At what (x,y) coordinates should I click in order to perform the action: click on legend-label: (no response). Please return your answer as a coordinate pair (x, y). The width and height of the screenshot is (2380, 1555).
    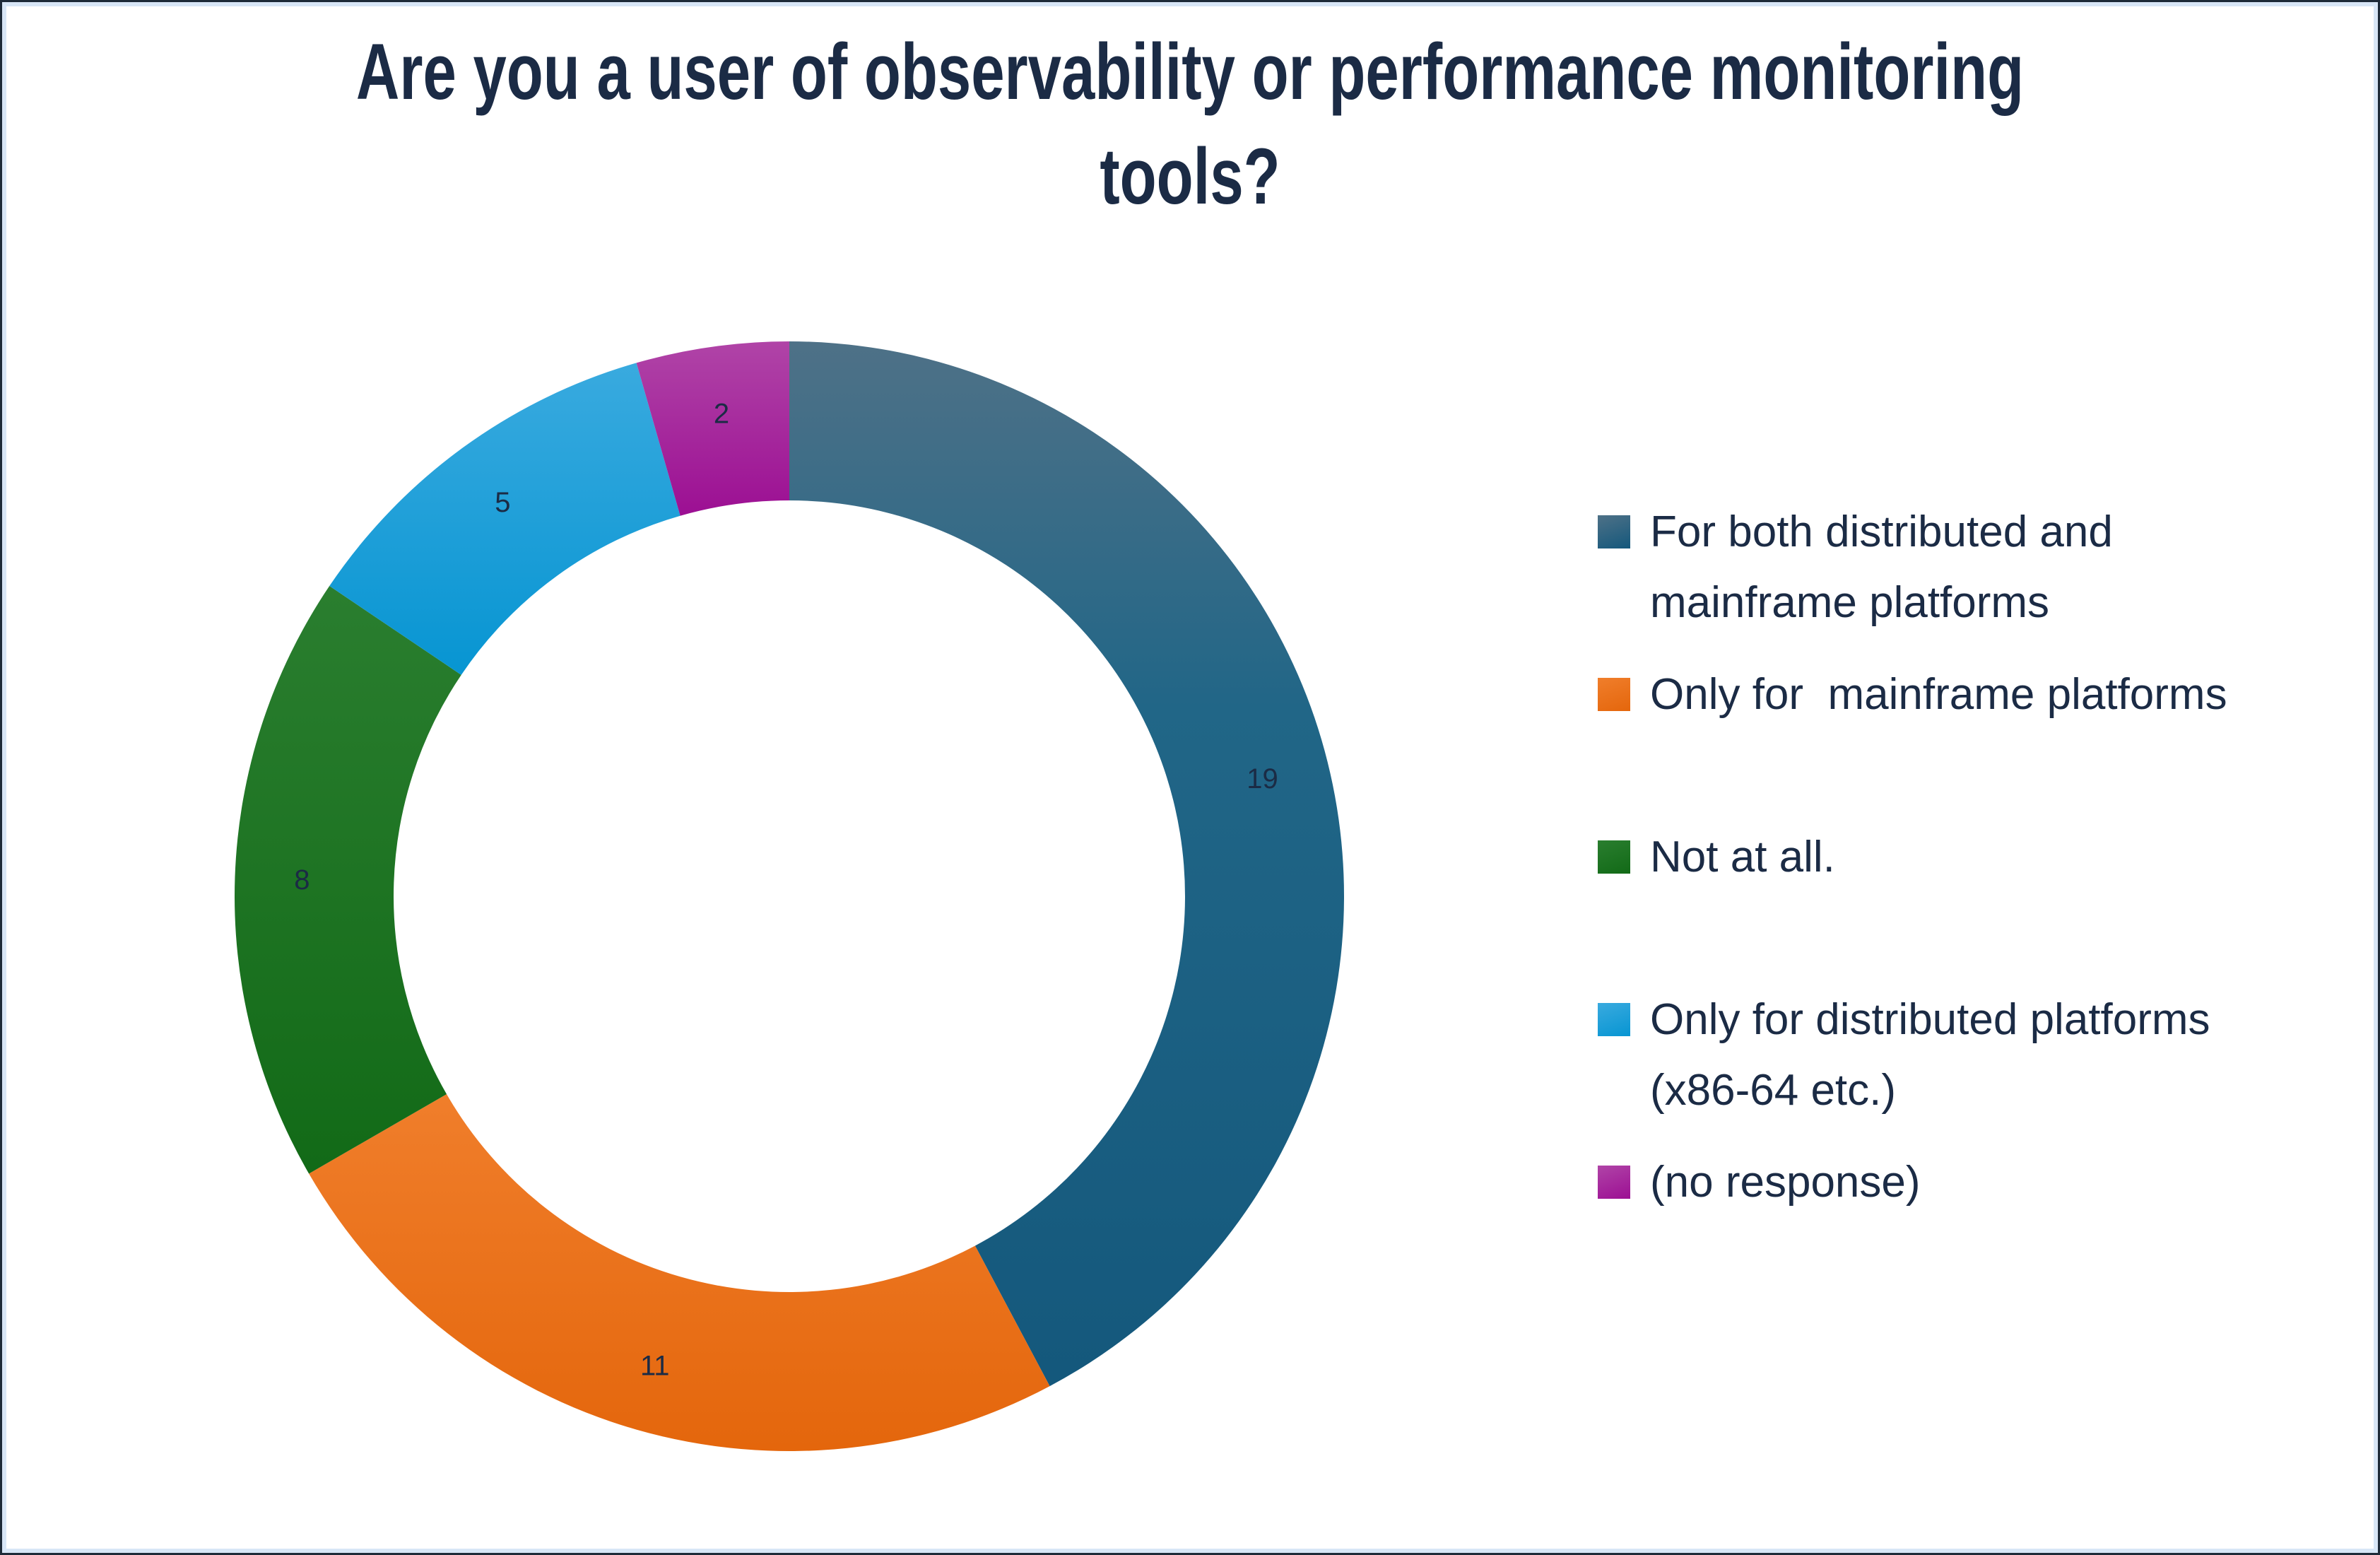
    Looking at the image, I should click on (1786, 1182).